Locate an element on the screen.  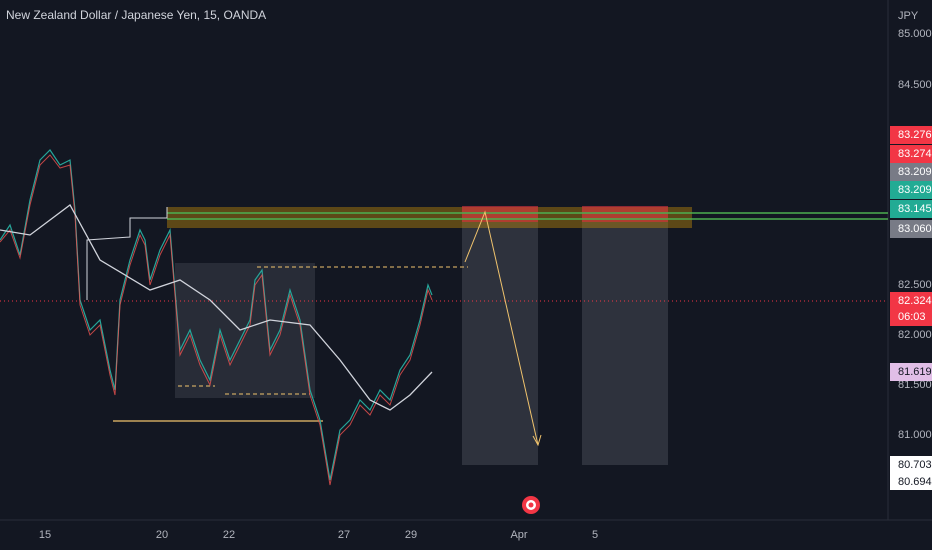
time-label: 22 is located at coordinates (229, 535).